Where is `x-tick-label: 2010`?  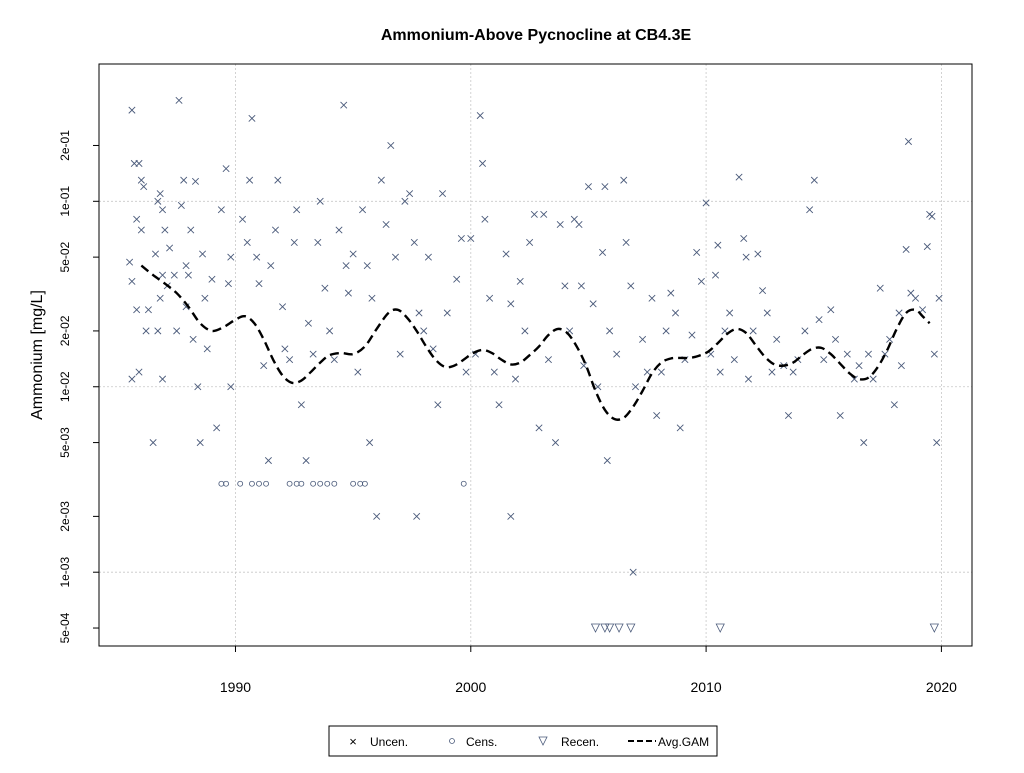 x-tick-label: 2010 is located at coordinates (706, 687).